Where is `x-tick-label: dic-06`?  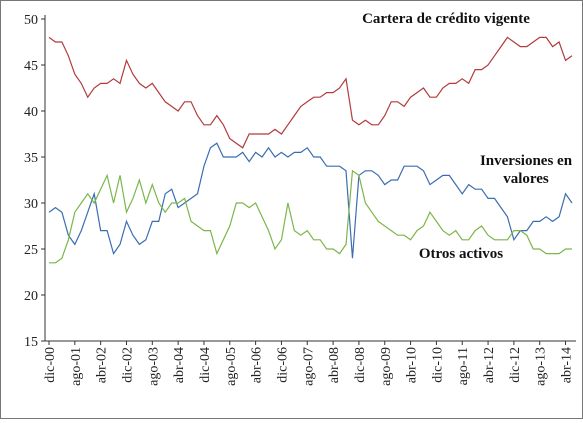
x-tick-label: dic-06 is located at coordinates (282, 365).